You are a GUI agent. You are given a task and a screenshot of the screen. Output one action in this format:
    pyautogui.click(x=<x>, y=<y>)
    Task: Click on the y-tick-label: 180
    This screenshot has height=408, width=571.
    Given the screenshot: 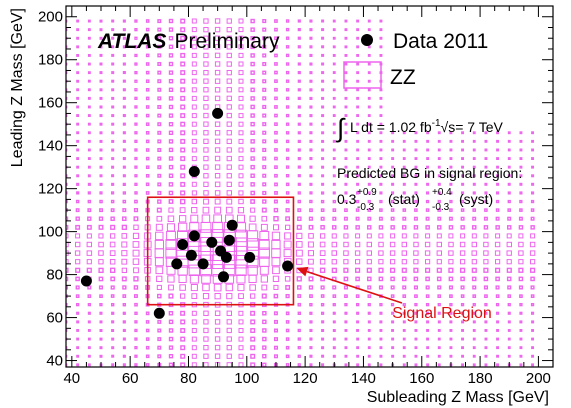 What is the action you would take?
    pyautogui.click(x=50, y=60)
    